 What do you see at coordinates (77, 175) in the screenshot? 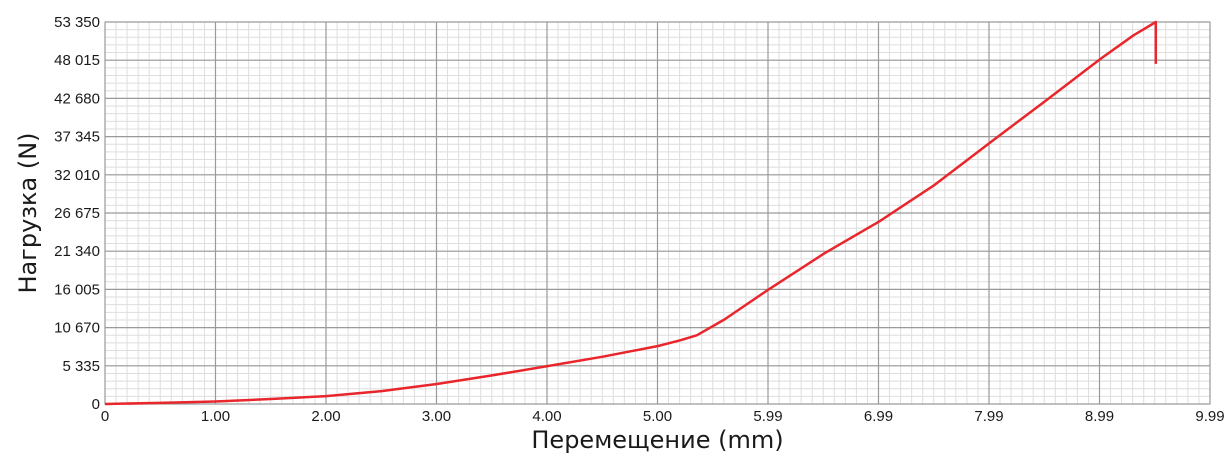
I see `y-tick-label: 32 010` at bounding box center [77, 175].